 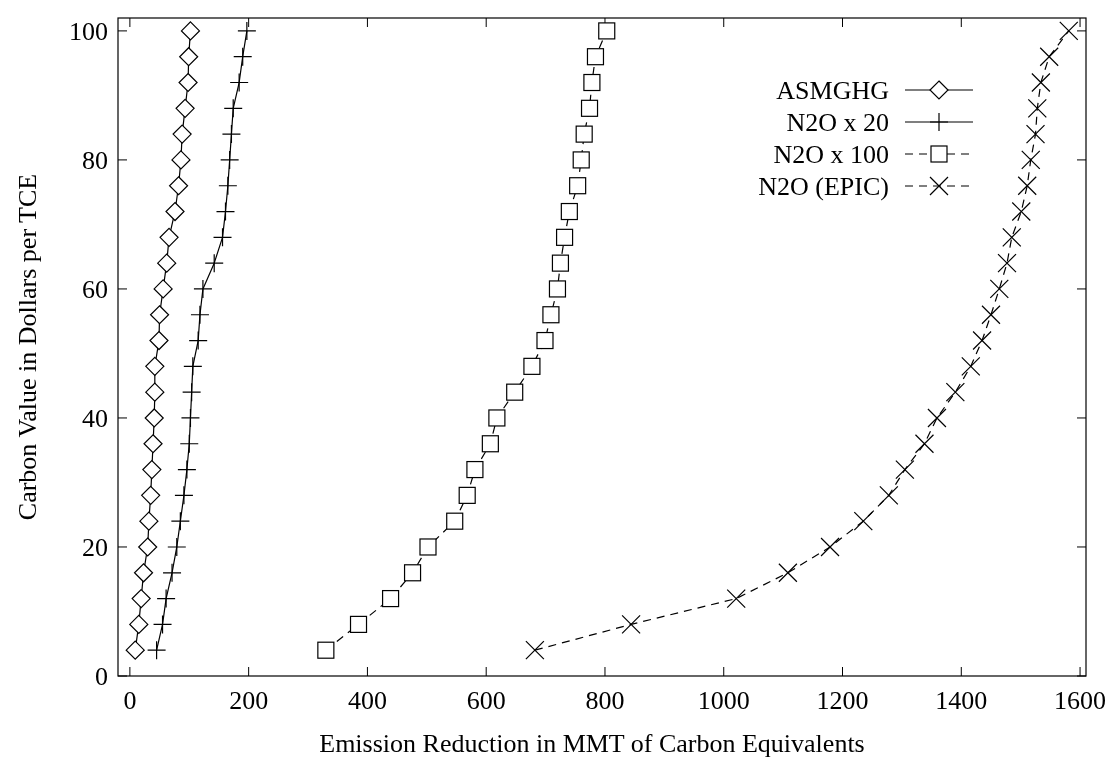 What do you see at coordinates (95, 419) in the screenshot?
I see `y-tick-label: 40` at bounding box center [95, 419].